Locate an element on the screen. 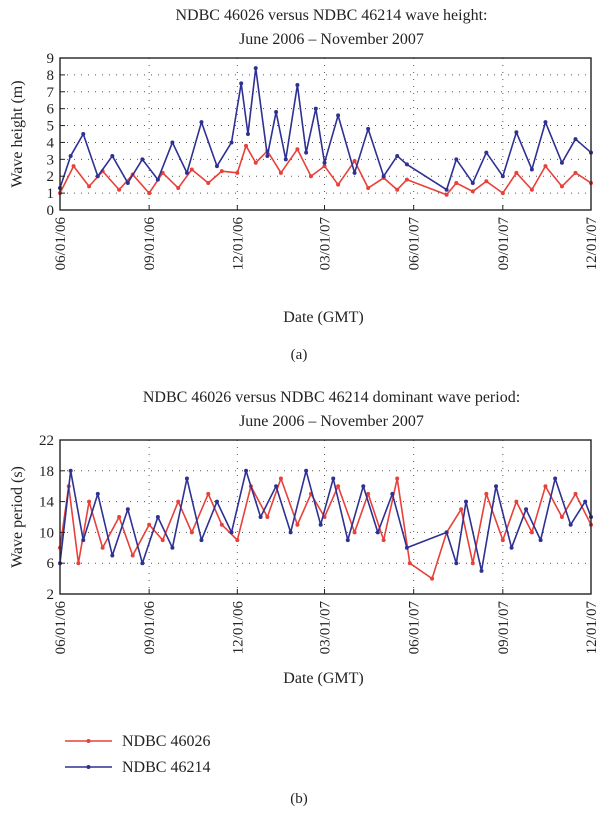 Image resolution: width=599 pixels, height=817 pixels. x-tick-label: 12/01/07 is located at coordinates (591, 244).